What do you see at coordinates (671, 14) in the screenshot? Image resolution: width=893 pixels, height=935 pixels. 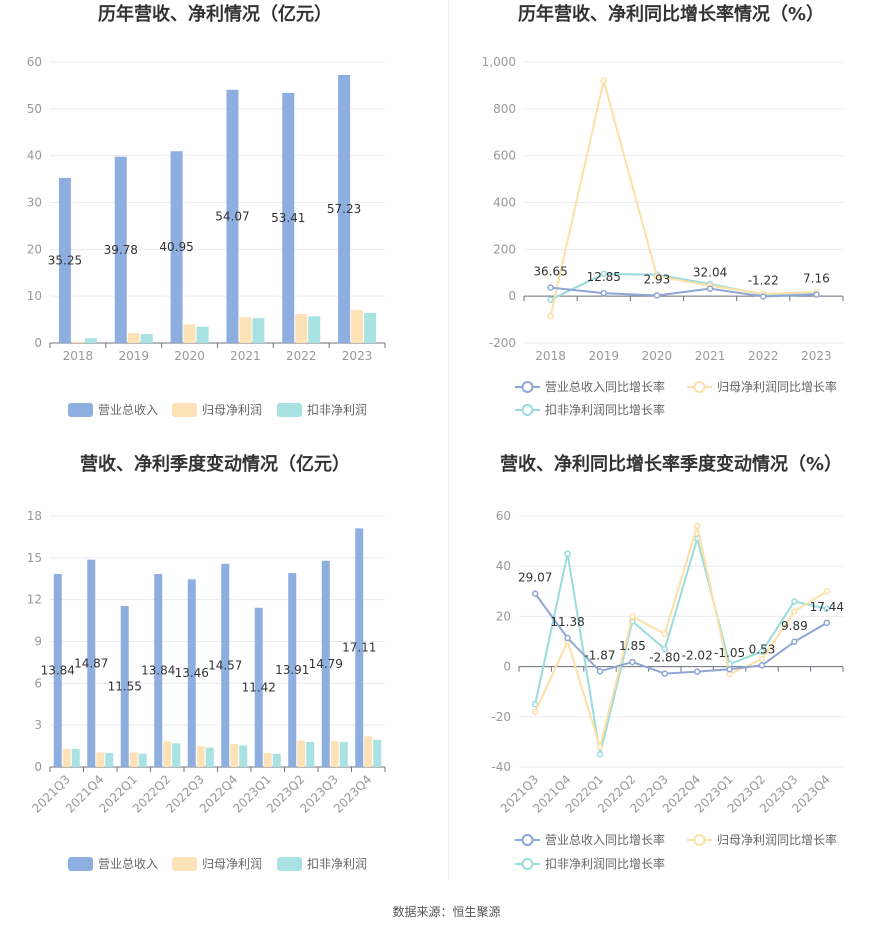 I see `chart-title: 历年营收、净利同比增长率情况（%）` at bounding box center [671, 14].